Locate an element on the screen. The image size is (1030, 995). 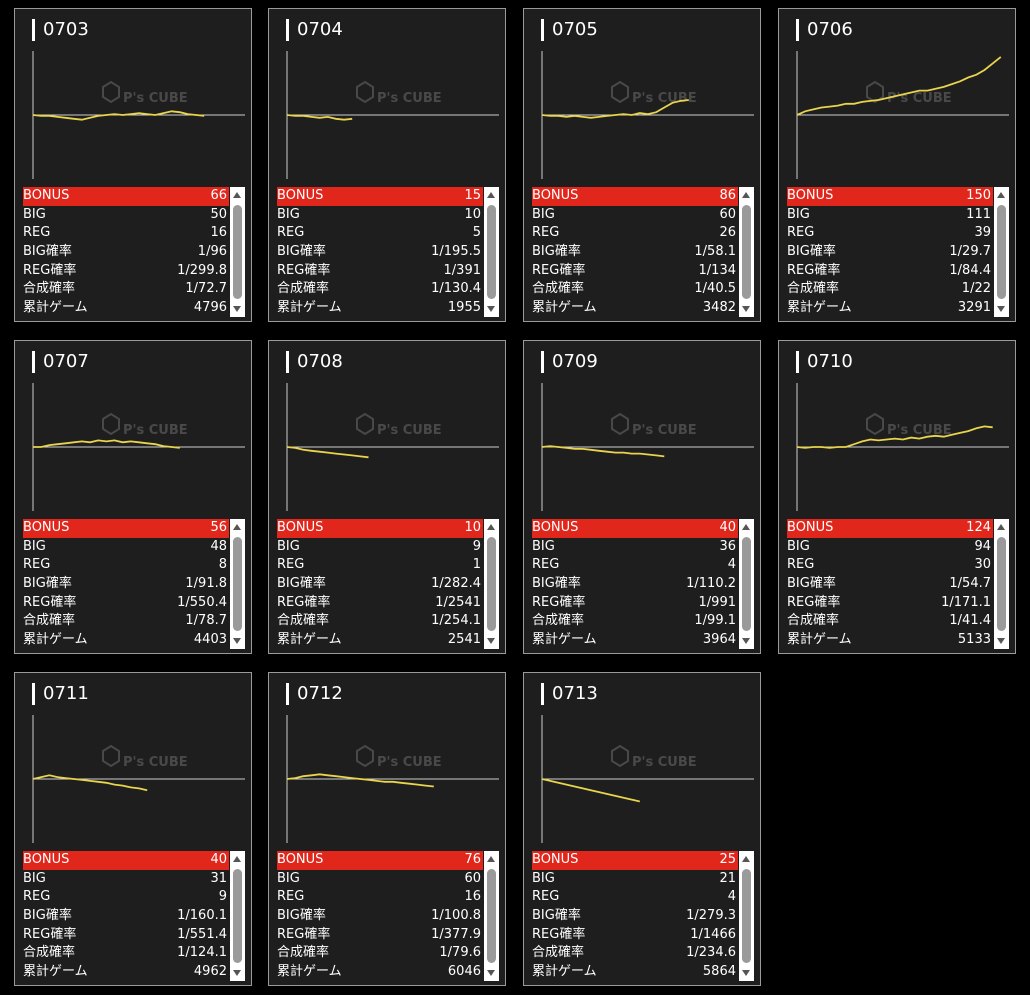
stat-value: 1/550.4 is located at coordinates (202, 602).